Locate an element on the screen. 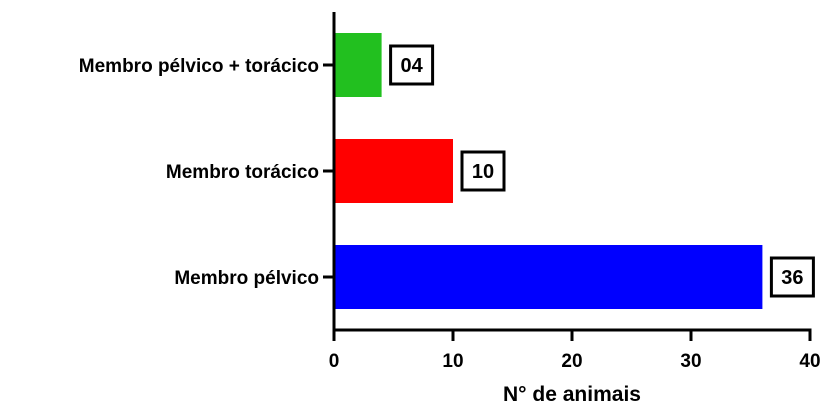  x-tick-label: 0 is located at coordinates (334, 361).